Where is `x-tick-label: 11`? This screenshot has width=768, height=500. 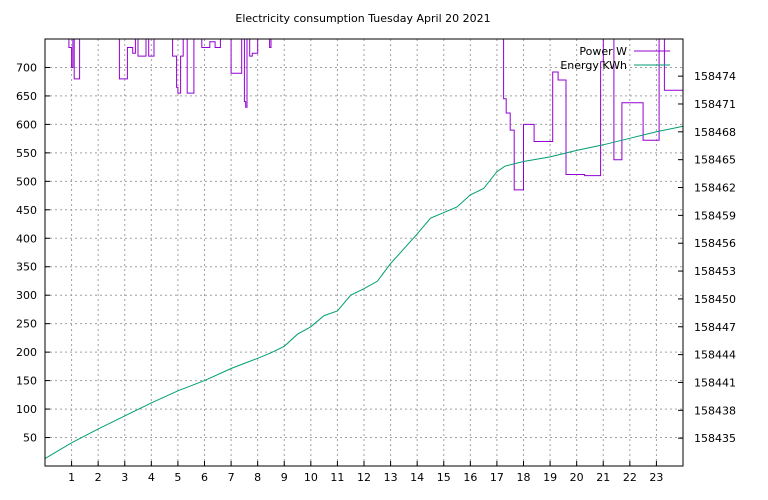 x-tick-label: 11 is located at coordinates (337, 477).